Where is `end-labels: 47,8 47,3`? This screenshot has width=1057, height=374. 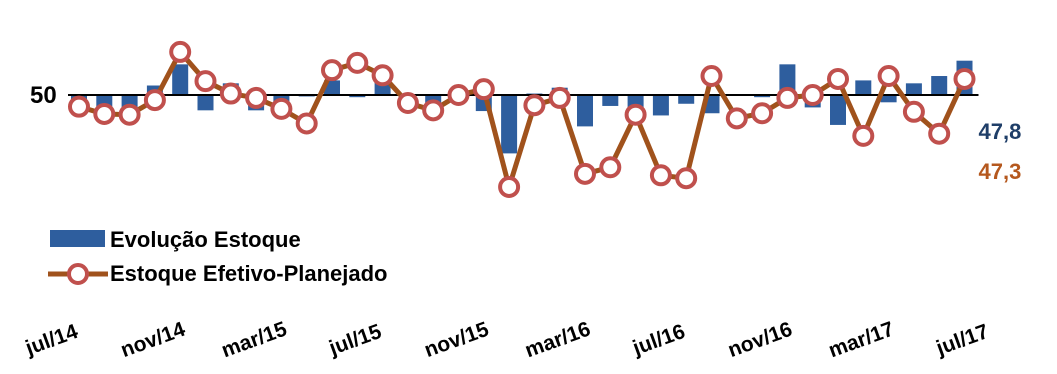 end-labels: 47,8 47,3 is located at coordinates (1000, 151).